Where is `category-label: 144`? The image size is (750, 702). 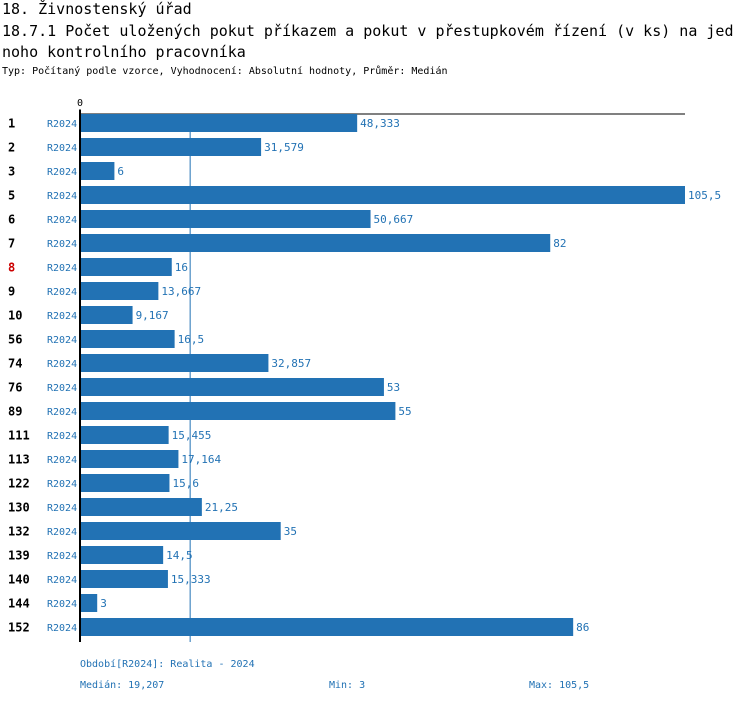
category-label: 144 is located at coordinates (19, 604).